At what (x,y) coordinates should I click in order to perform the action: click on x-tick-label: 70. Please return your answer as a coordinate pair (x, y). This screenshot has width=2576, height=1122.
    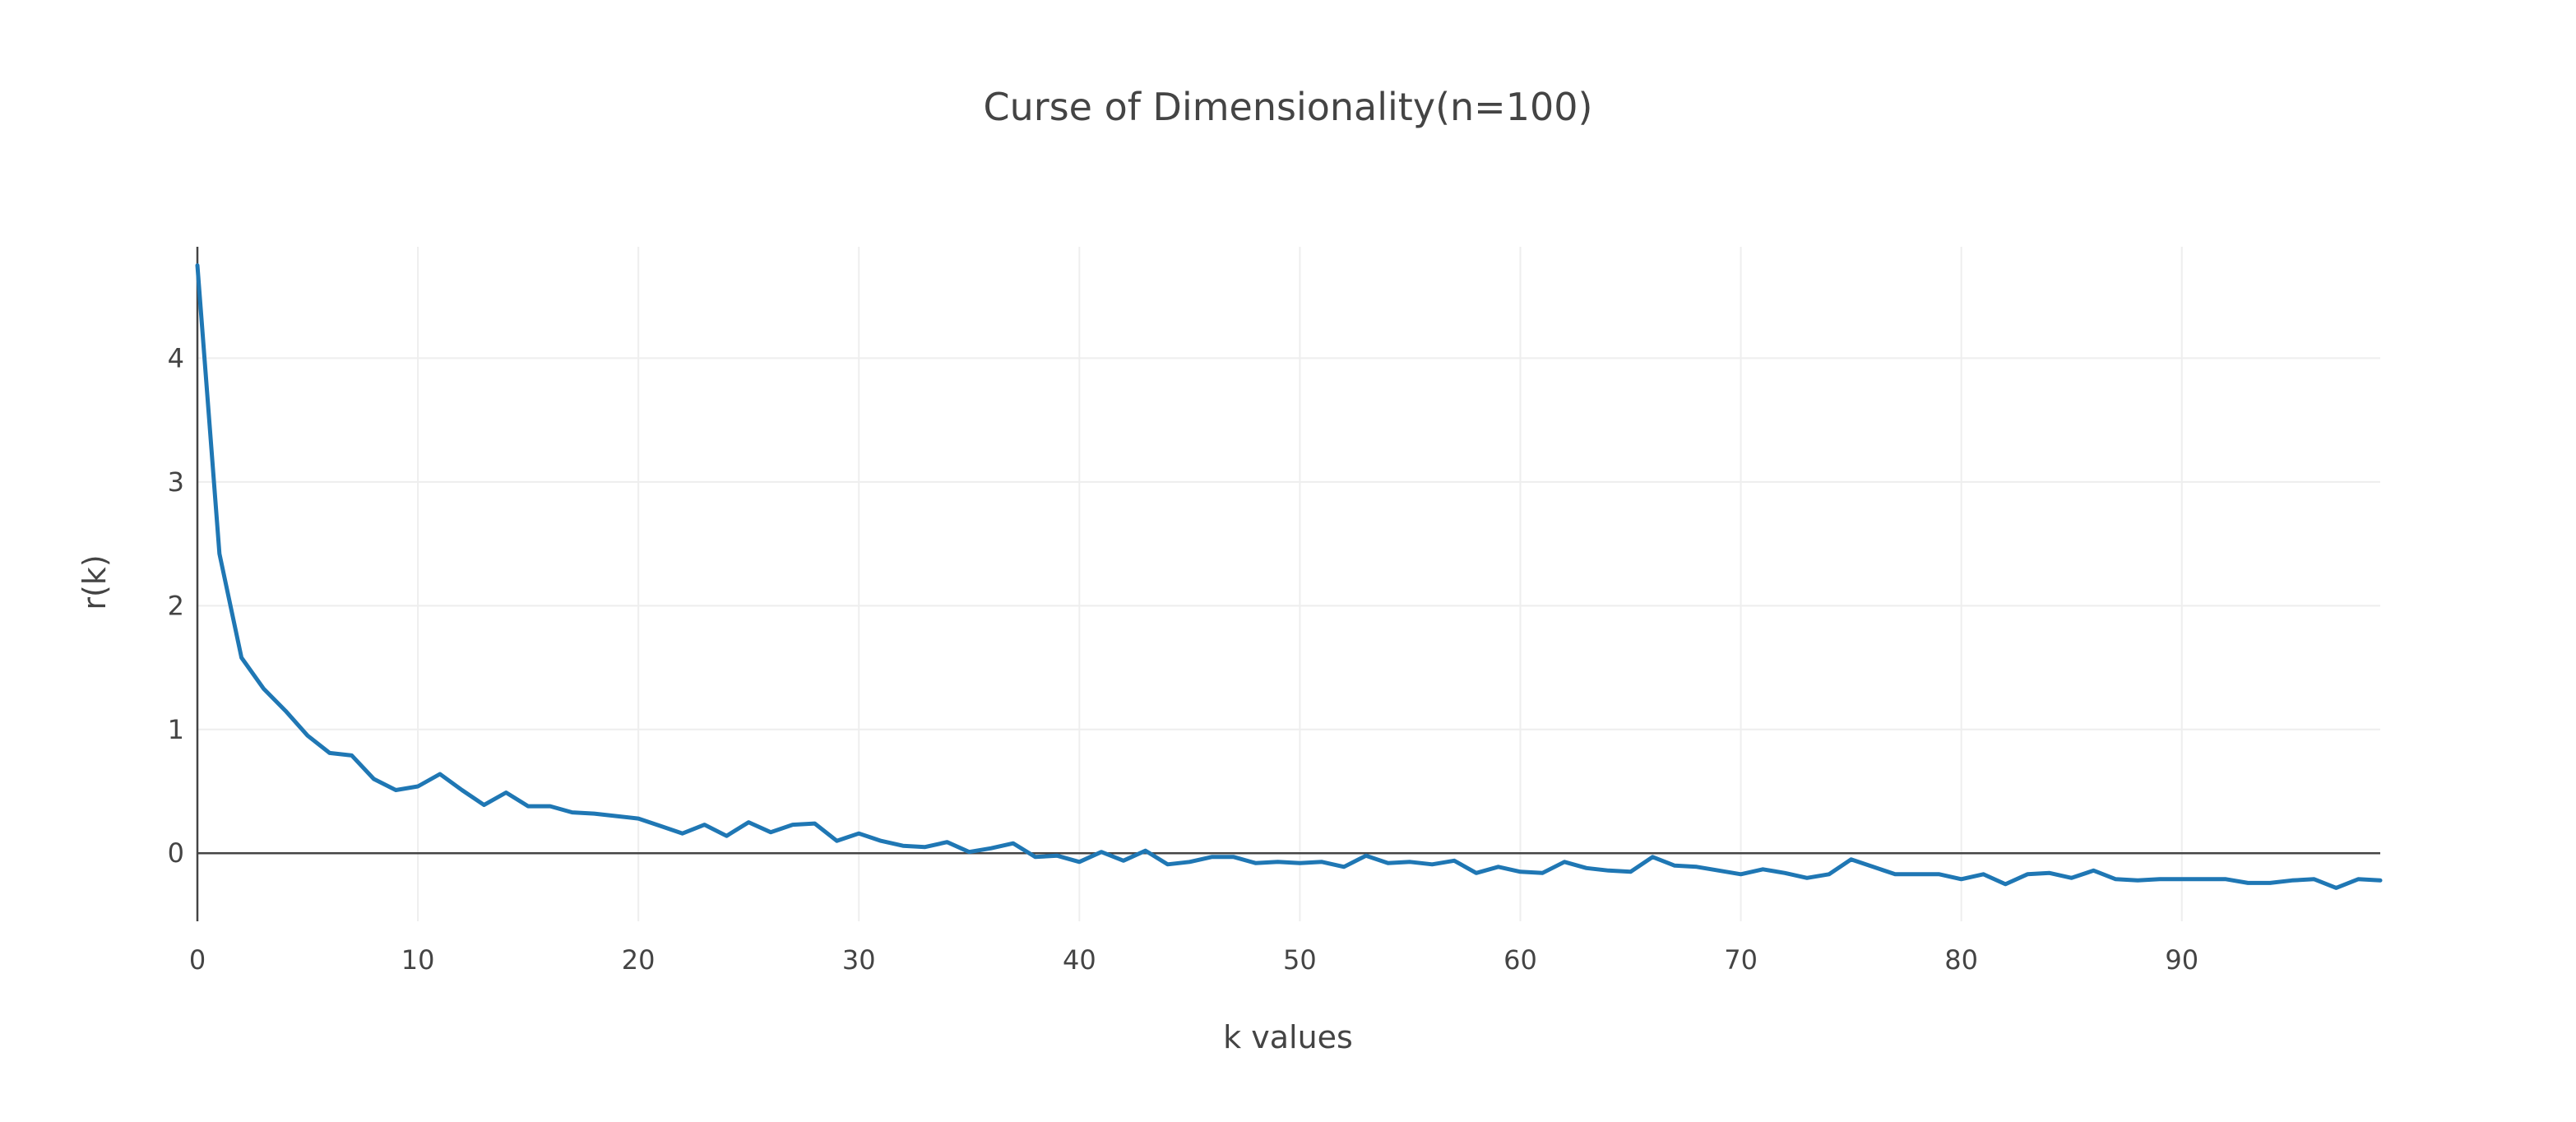
    Looking at the image, I should click on (1741, 960).